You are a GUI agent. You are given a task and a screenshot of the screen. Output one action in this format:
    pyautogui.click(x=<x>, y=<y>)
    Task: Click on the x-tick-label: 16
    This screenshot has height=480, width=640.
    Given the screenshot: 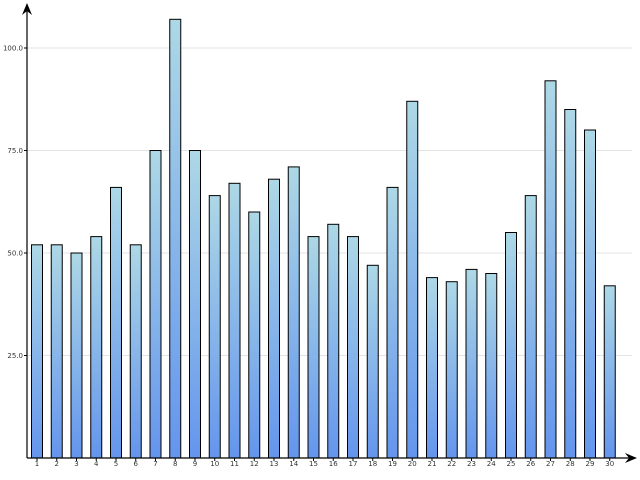 What is the action you would take?
    pyautogui.click(x=333, y=464)
    